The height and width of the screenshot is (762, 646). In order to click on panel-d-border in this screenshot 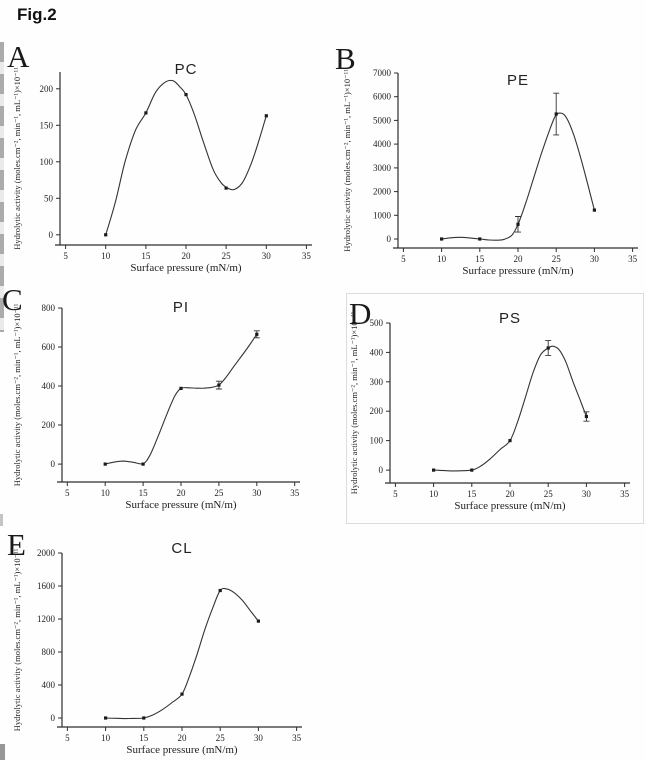, I will do `click(495, 408)`.